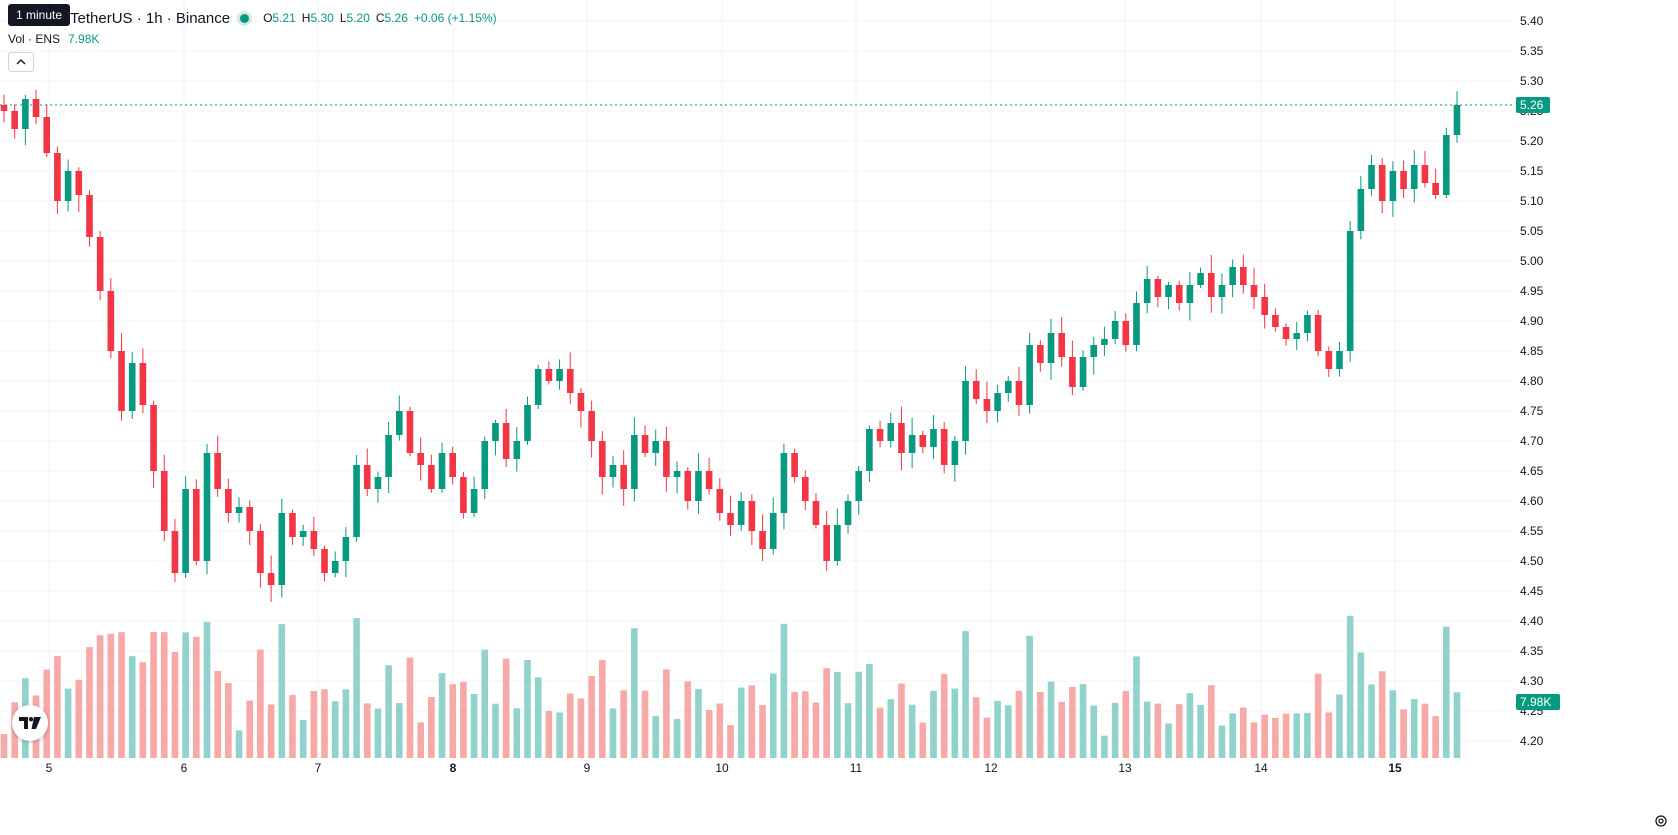 The image size is (1678, 835). I want to click on time-tick-label: 5, so click(49, 768).